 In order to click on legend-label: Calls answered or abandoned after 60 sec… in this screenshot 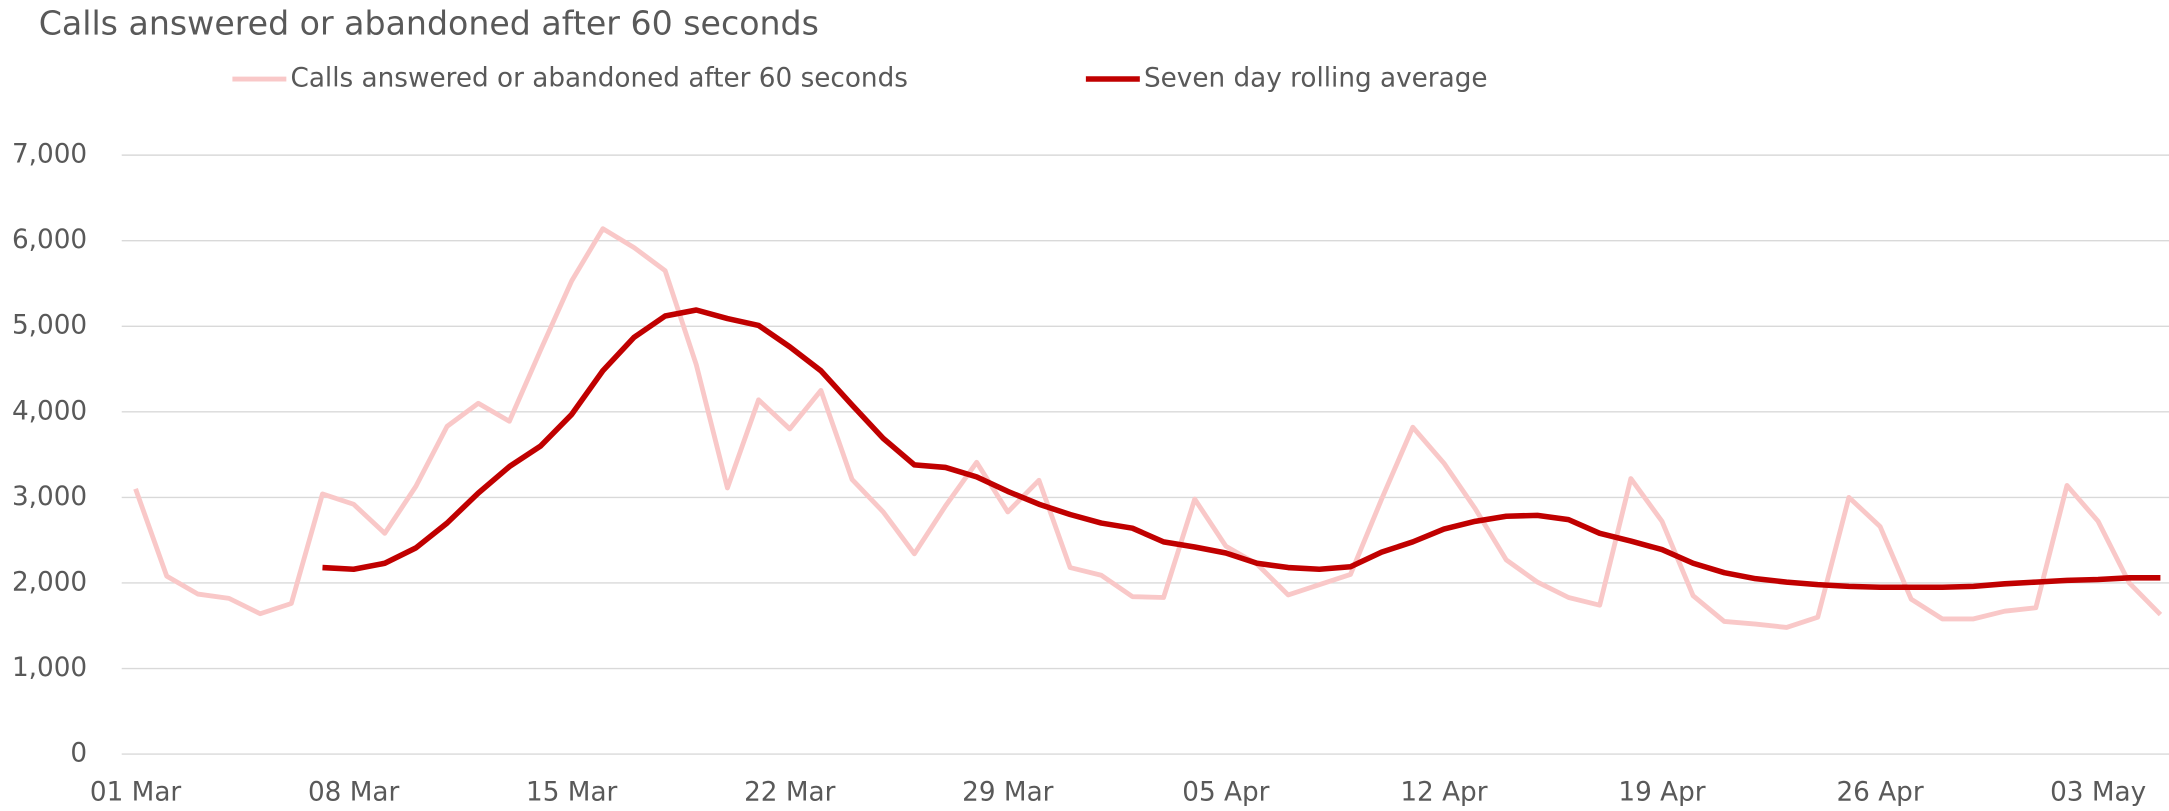, I will do `click(598, 79)`.